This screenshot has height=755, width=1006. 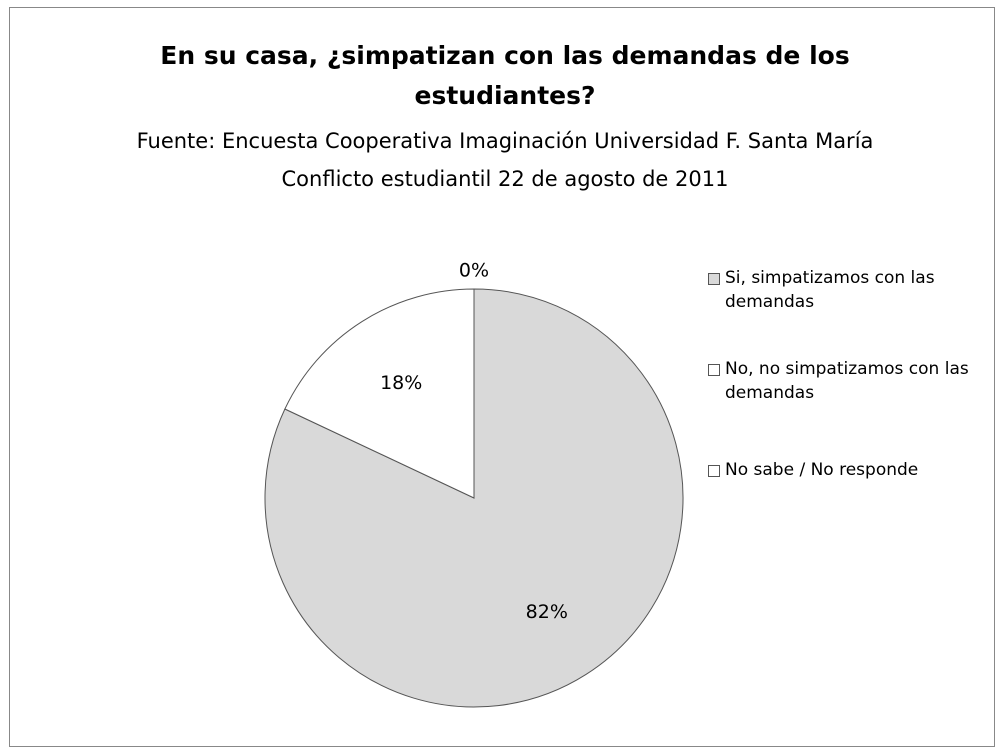 I want to click on legend-label: Si, simpatizamos con las demandas, so click(x=830, y=290).